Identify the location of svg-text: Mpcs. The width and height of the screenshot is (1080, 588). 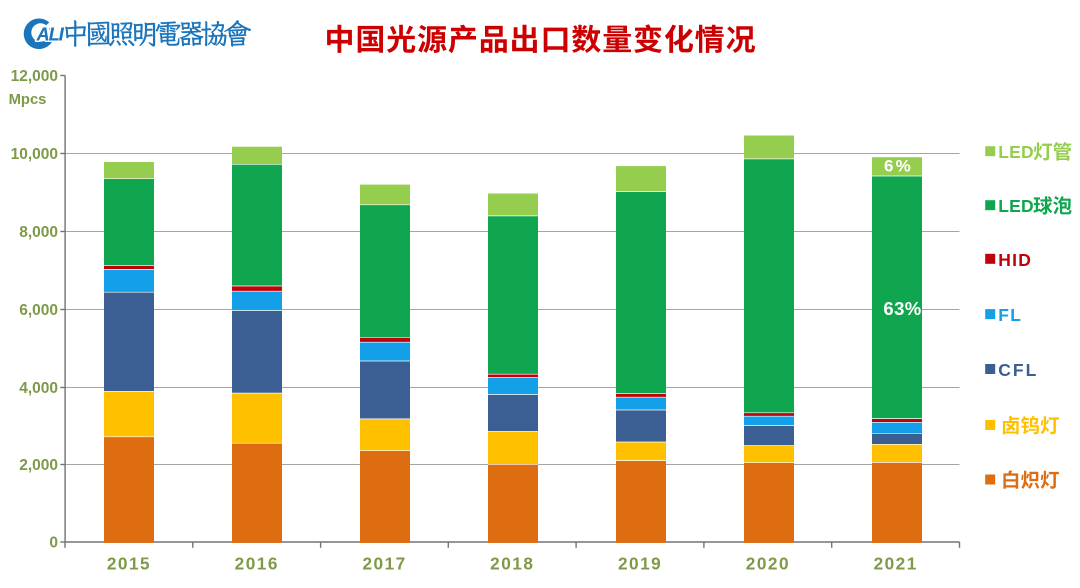
(28, 100).